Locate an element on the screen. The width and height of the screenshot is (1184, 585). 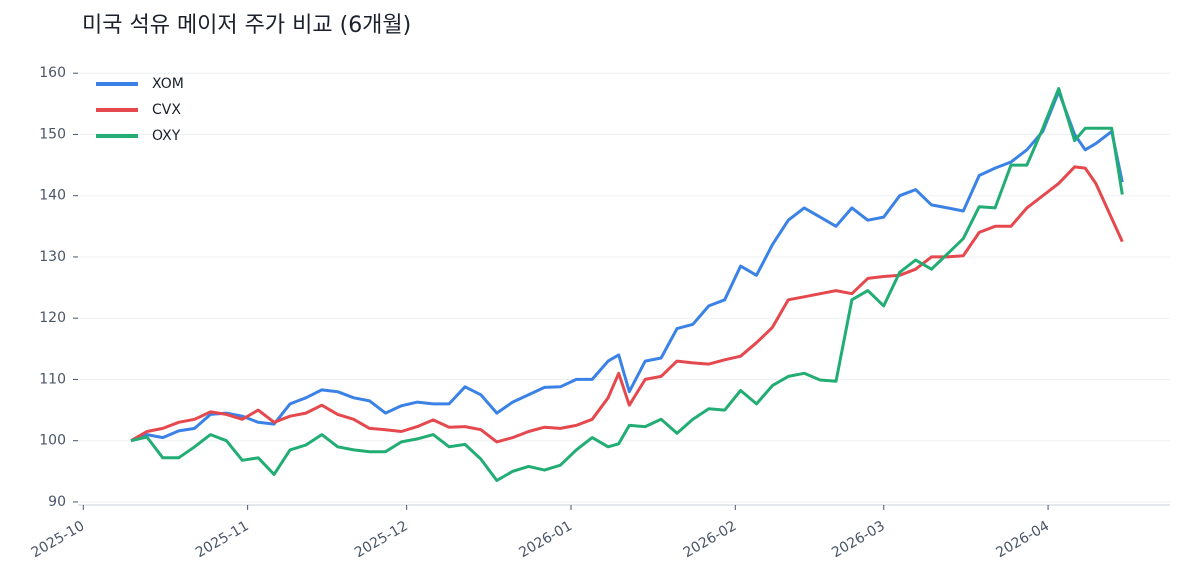
y-tick-label: 150 is located at coordinates (52, 134).